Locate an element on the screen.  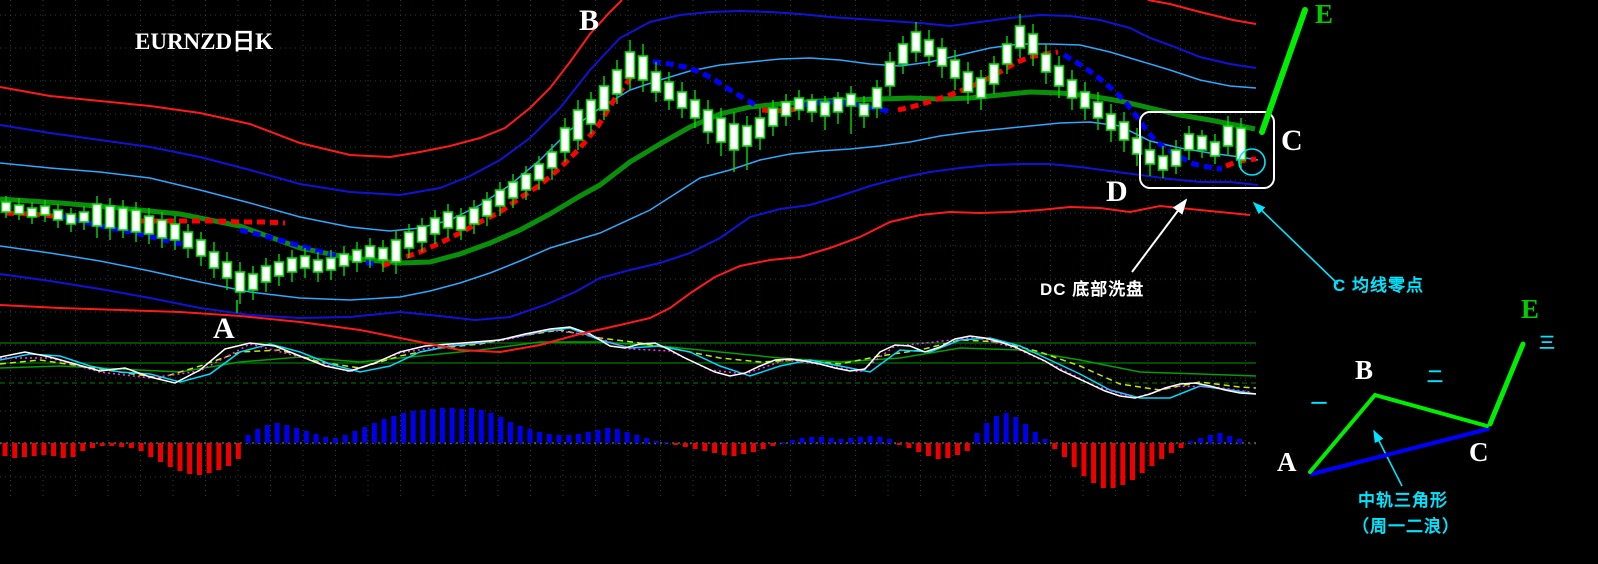
point-c-label: C is located at coordinates (1292, 140).